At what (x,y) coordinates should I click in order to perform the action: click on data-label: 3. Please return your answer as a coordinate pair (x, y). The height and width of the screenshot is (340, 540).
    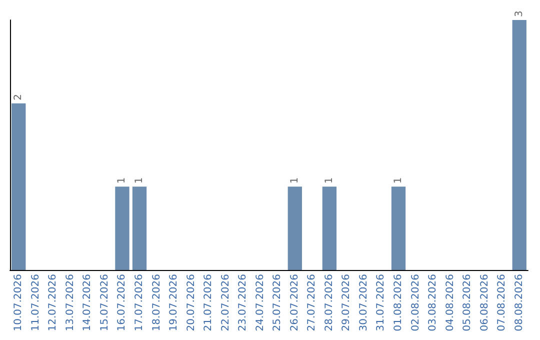
    Looking at the image, I should click on (519, 13).